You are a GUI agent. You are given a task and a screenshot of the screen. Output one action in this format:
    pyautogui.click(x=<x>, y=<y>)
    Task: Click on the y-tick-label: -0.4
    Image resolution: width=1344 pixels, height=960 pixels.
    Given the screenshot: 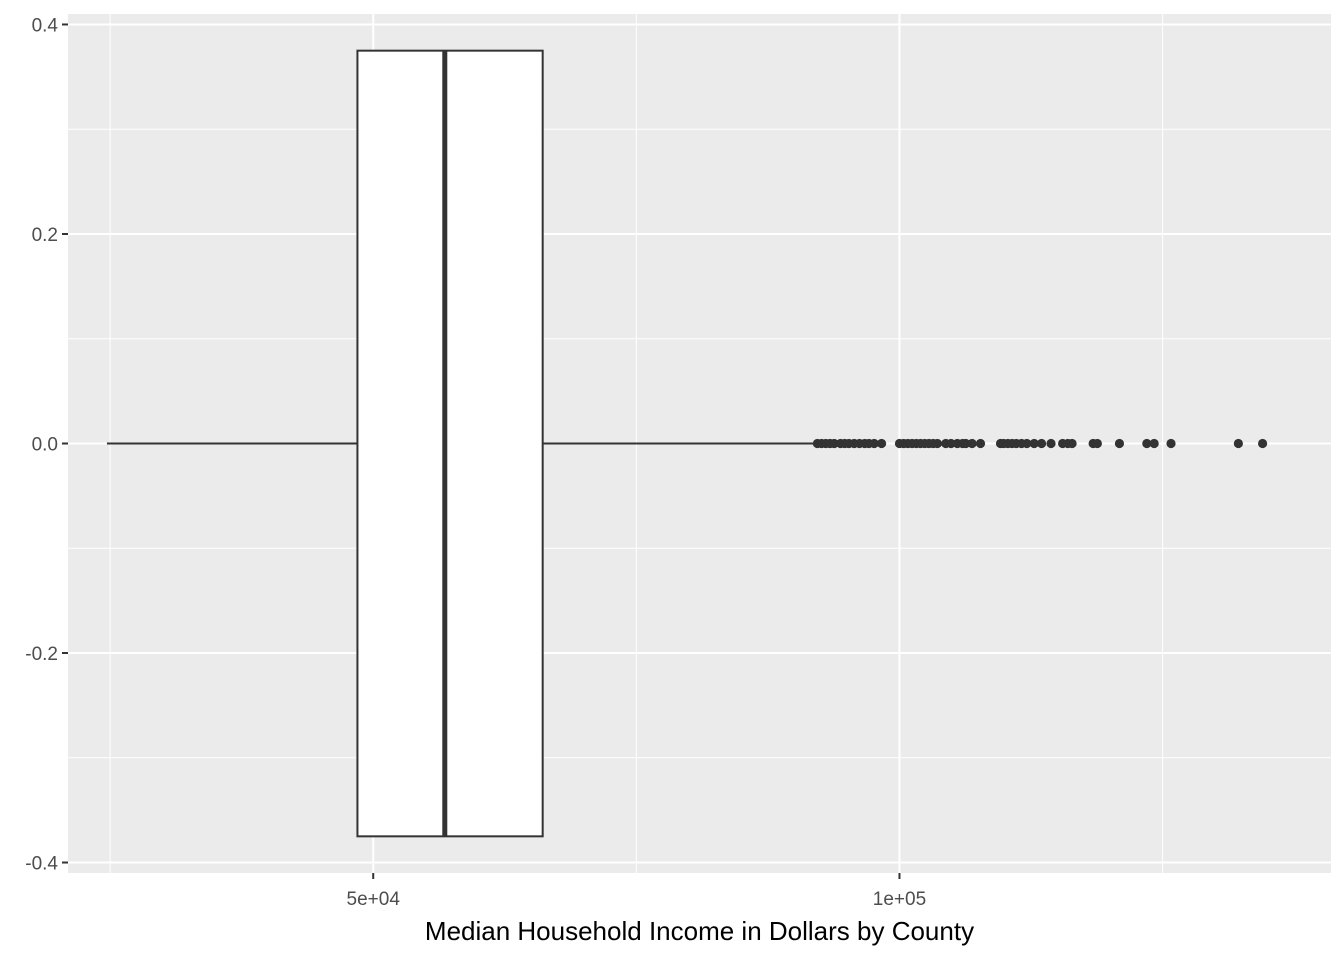 What is the action you would take?
    pyautogui.click(x=41, y=864)
    